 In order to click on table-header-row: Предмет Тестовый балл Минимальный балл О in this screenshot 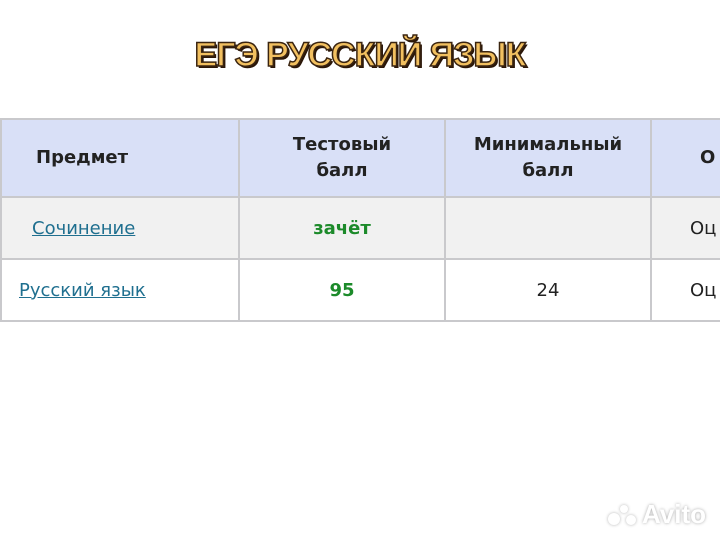, I will do `click(360, 158)`.